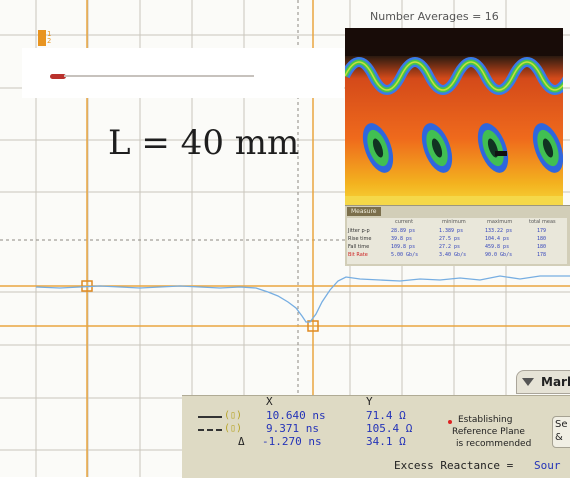  I want to click on table-cell: 27.5 ps, so click(450, 239).